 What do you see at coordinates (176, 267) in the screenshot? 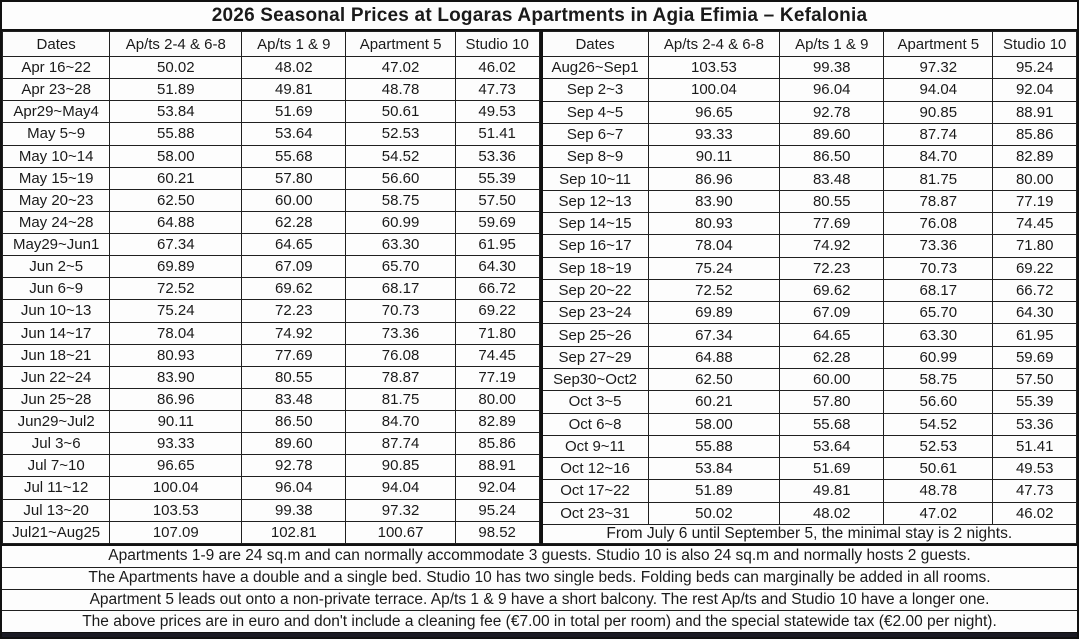
I see `price-cell: 69.89` at bounding box center [176, 267].